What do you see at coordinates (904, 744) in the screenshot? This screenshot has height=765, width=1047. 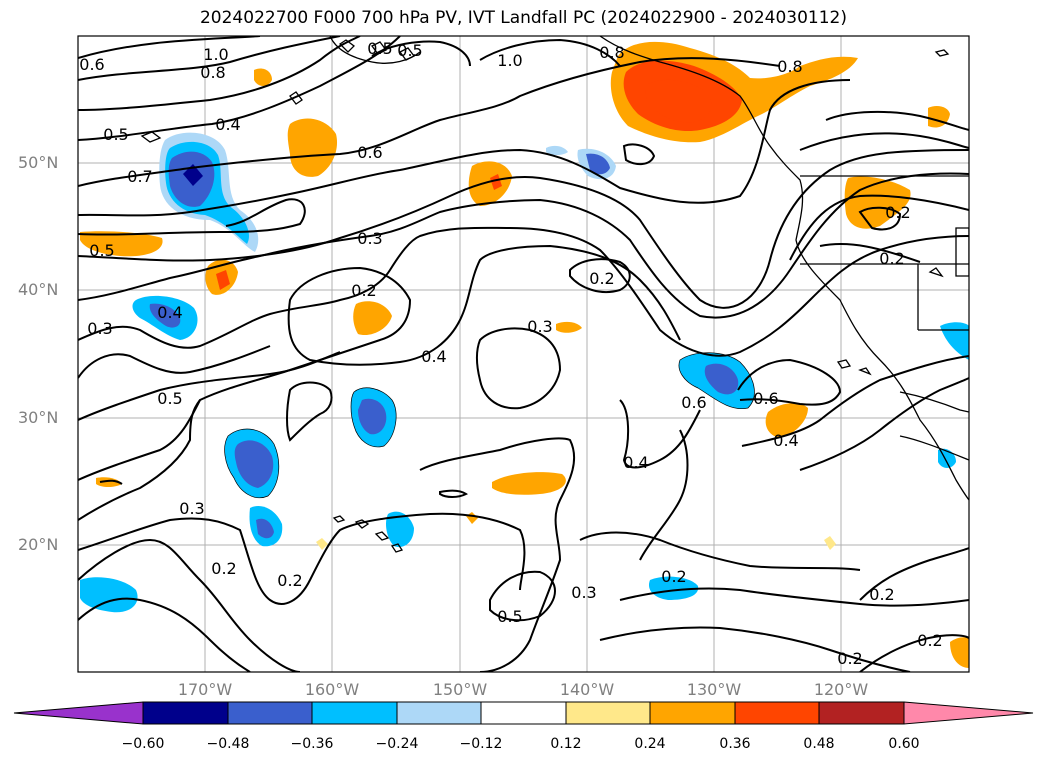 I see `colorbar-tick-label: 0.60` at bounding box center [904, 744].